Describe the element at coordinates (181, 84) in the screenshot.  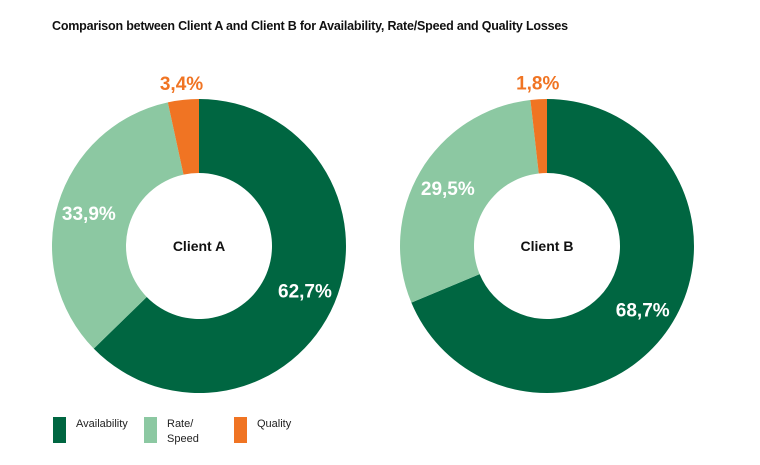
I see `data-label: 3,4%` at that location.